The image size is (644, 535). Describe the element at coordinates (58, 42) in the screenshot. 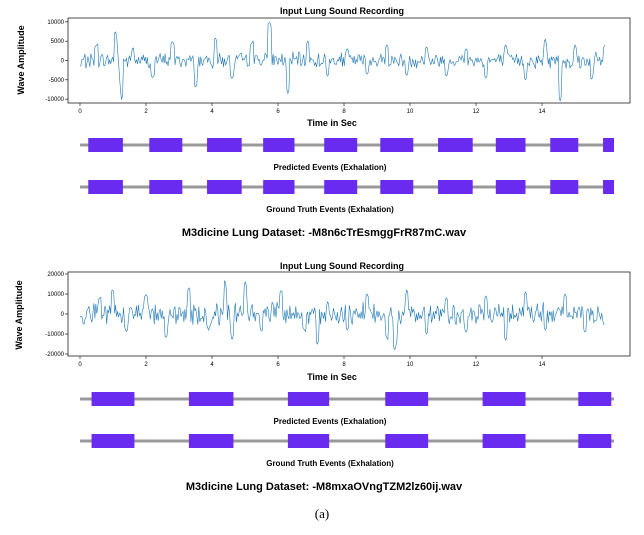

I see `y-tick-label: 5000` at that location.